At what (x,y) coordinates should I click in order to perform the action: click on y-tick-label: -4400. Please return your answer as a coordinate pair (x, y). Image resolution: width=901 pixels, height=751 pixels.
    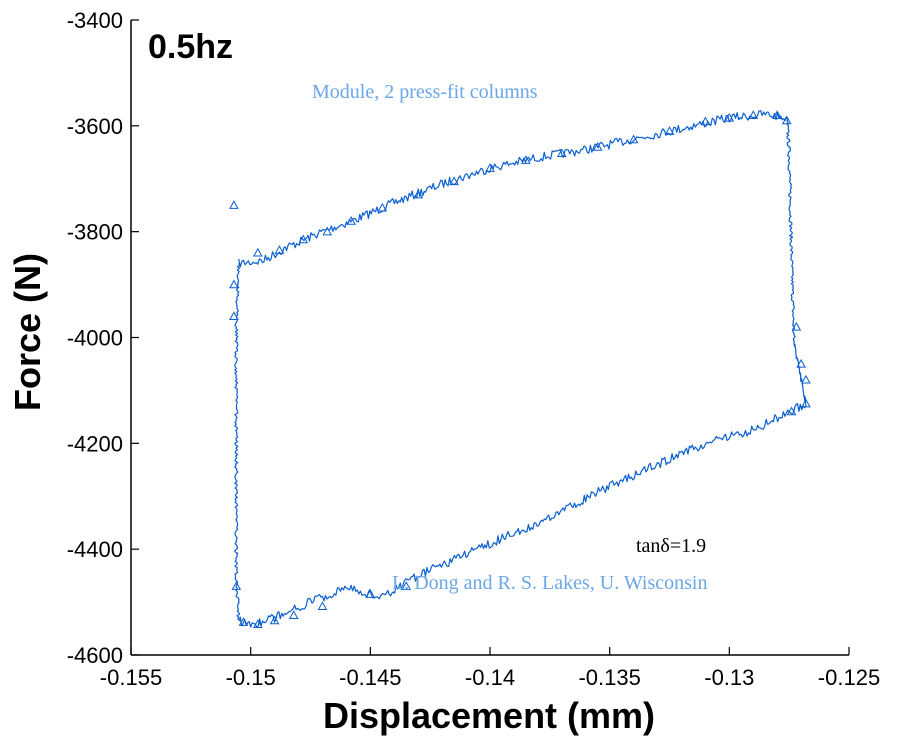
    Looking at the image, I should click on (95, 549).